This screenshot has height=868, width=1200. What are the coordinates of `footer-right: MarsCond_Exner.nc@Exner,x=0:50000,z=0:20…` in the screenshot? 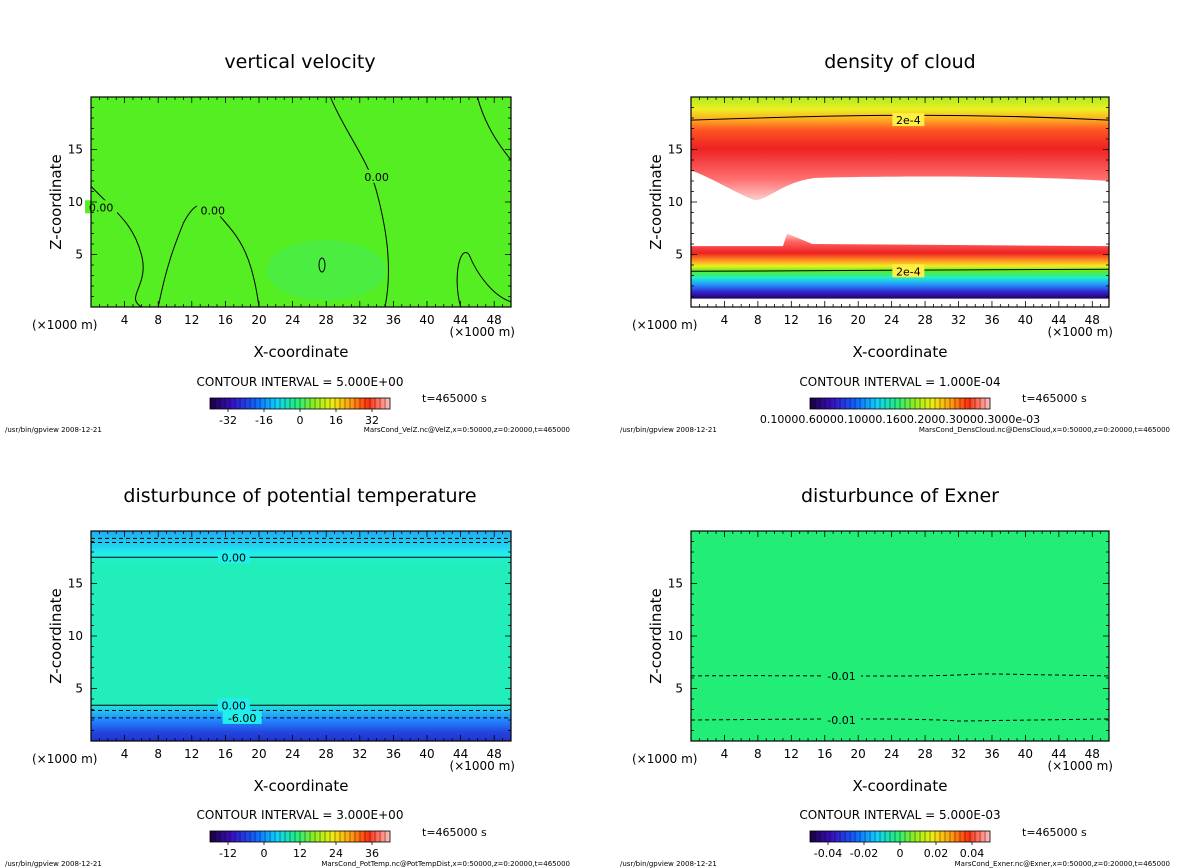 It's located at (1062, 864).